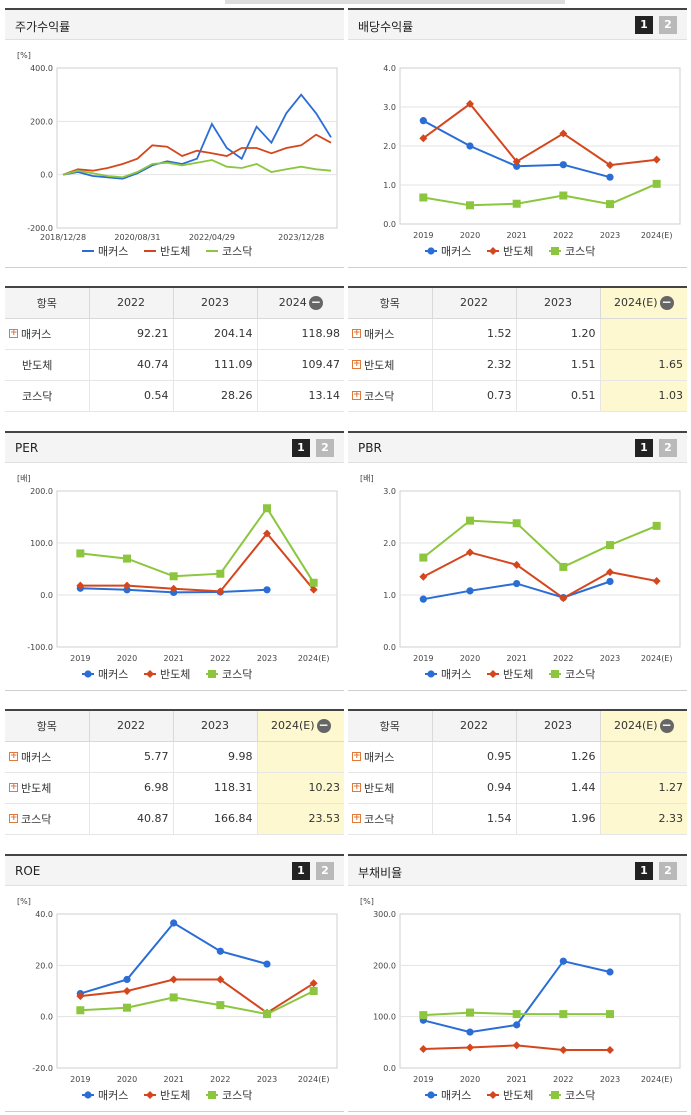 The height and width of the screenshot is (1115, 691). I want to click on table-cell: 118.98, so click(300, 334).